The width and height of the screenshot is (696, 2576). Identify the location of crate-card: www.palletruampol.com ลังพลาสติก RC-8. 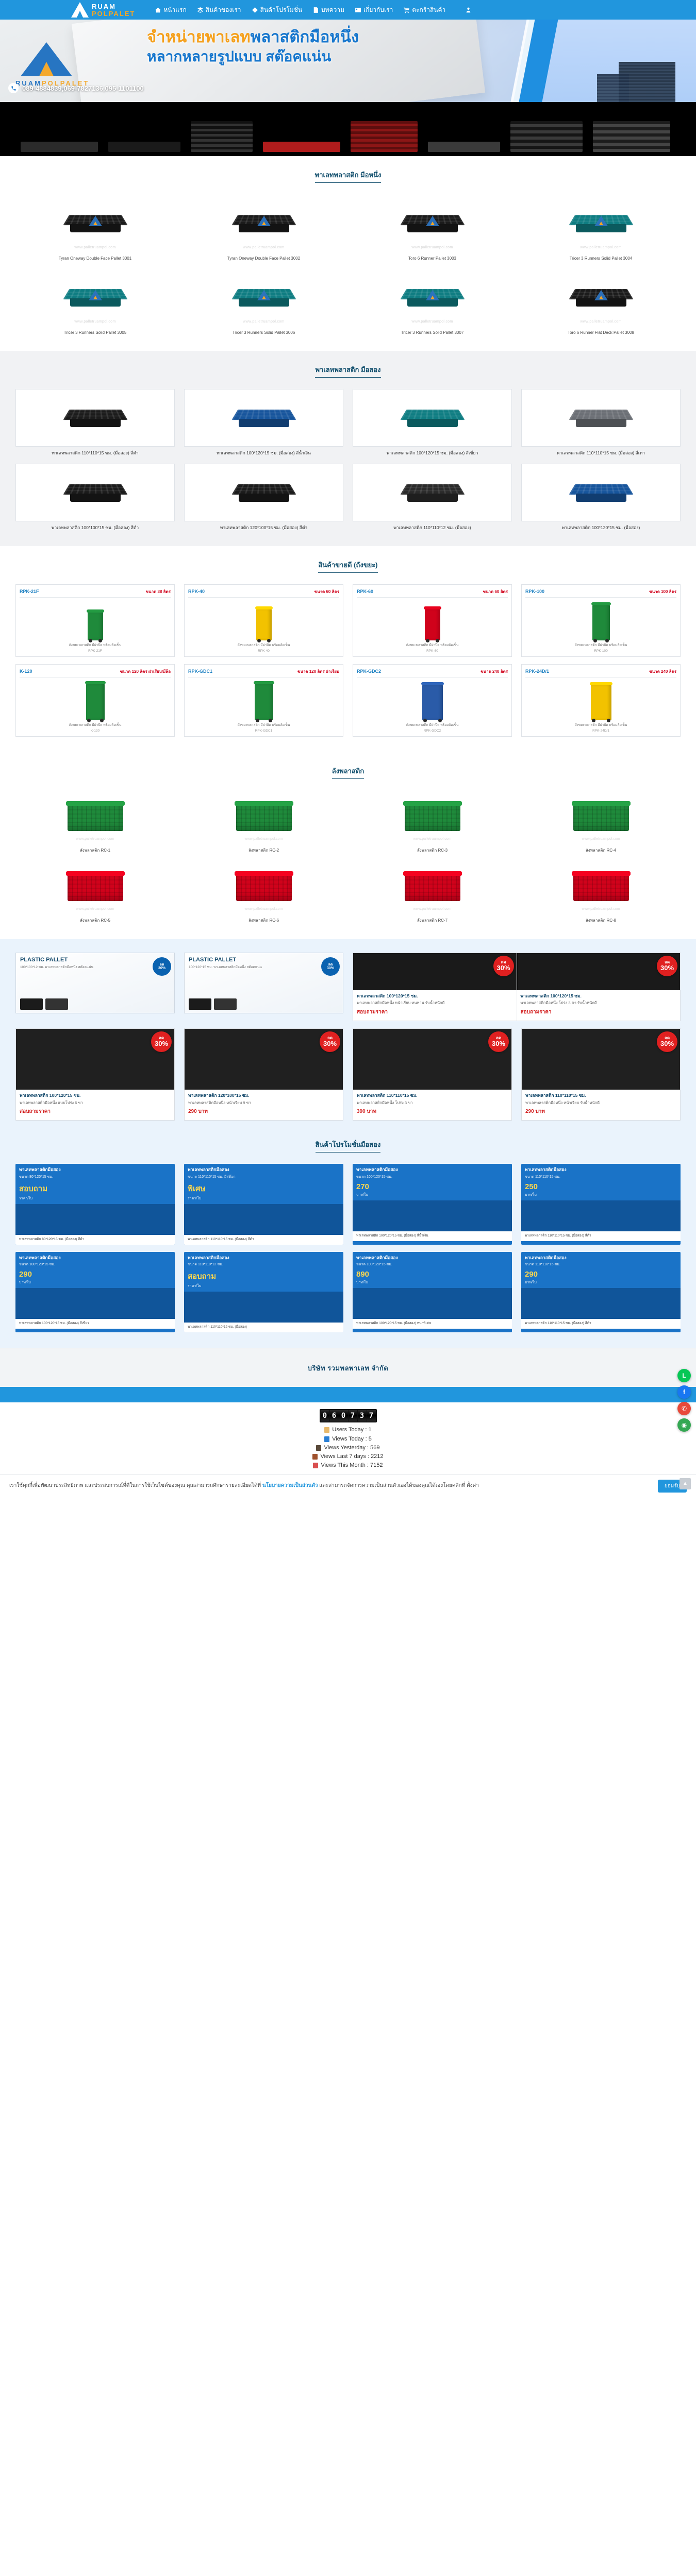
(601, 891).